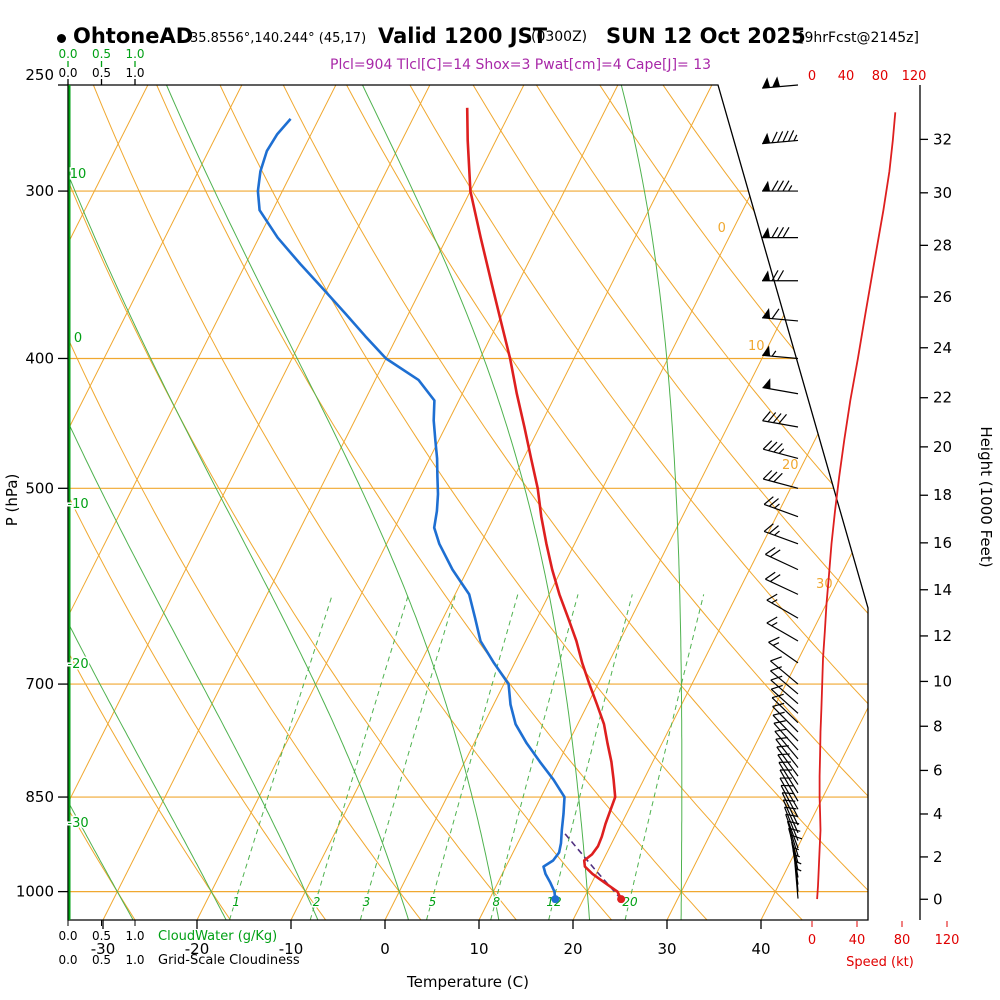 The height and width of the screenshot is (1000, 1000). What do you see at coordinates (942, 348) in the screenshot?
I see `svg-text: 24` at bounding box center [942, 348].